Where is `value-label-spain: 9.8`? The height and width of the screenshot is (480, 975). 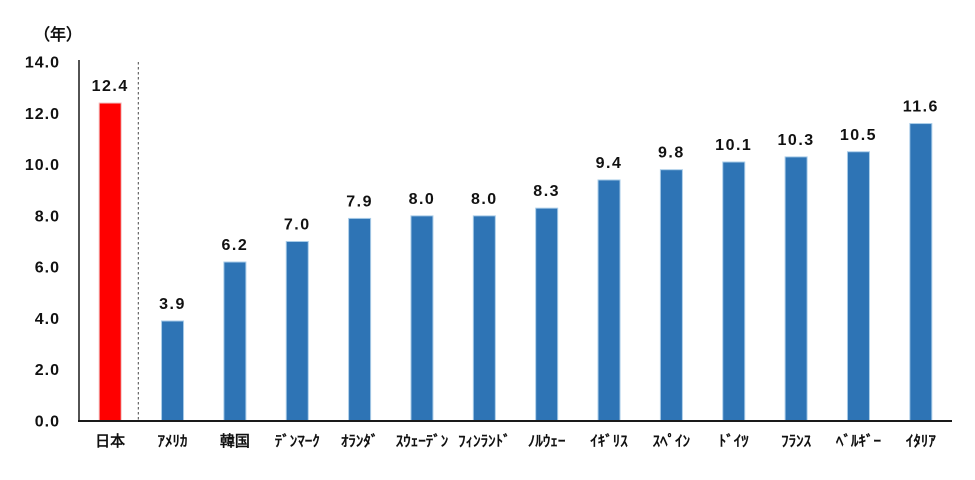 value-label-spain: 9.8 is located at coordinates (671, 153).